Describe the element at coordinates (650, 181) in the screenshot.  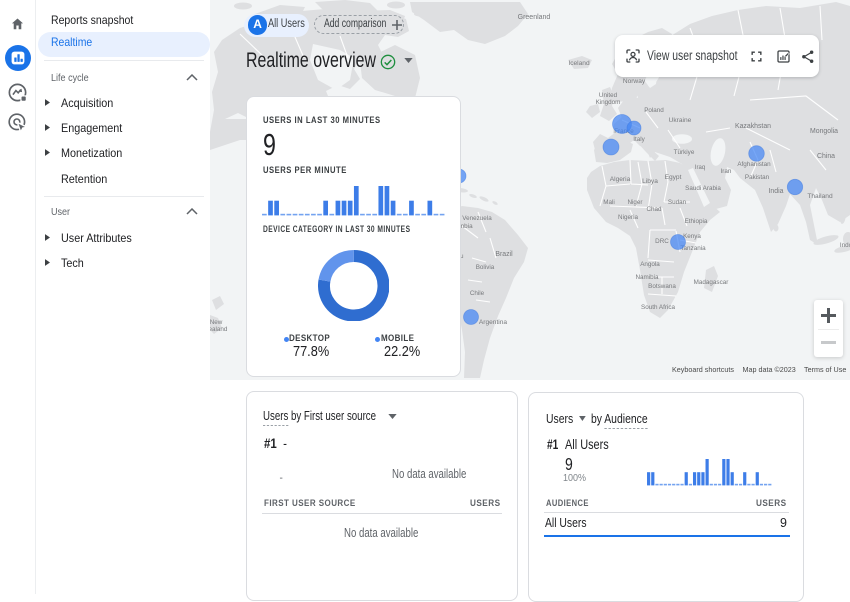
I see `svg-text: Libya` at that location.